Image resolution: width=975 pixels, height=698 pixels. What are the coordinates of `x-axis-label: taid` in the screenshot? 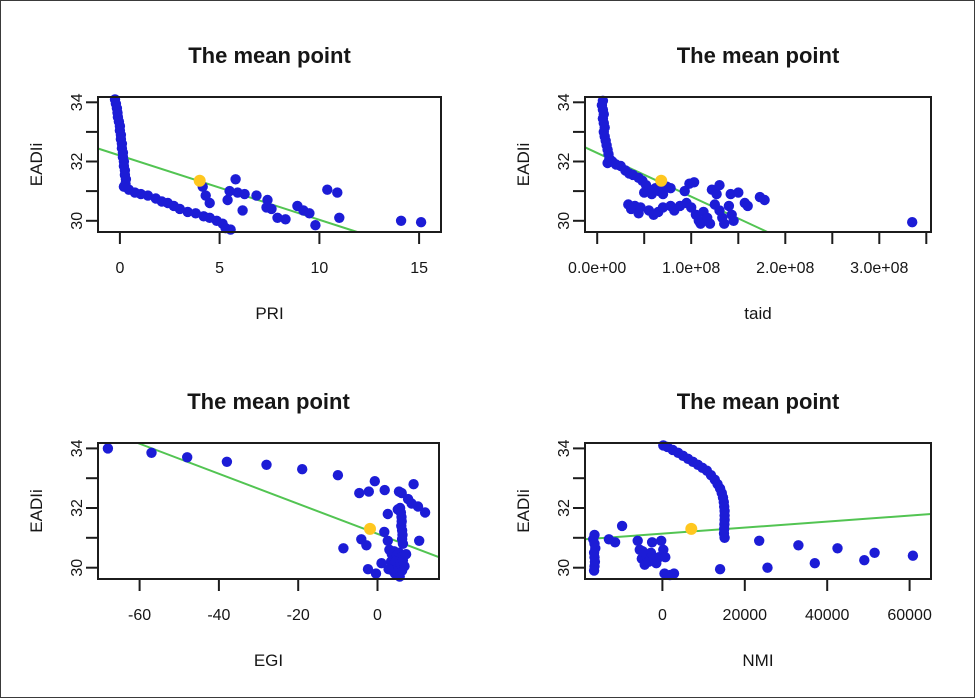 It's located at (757, 313).